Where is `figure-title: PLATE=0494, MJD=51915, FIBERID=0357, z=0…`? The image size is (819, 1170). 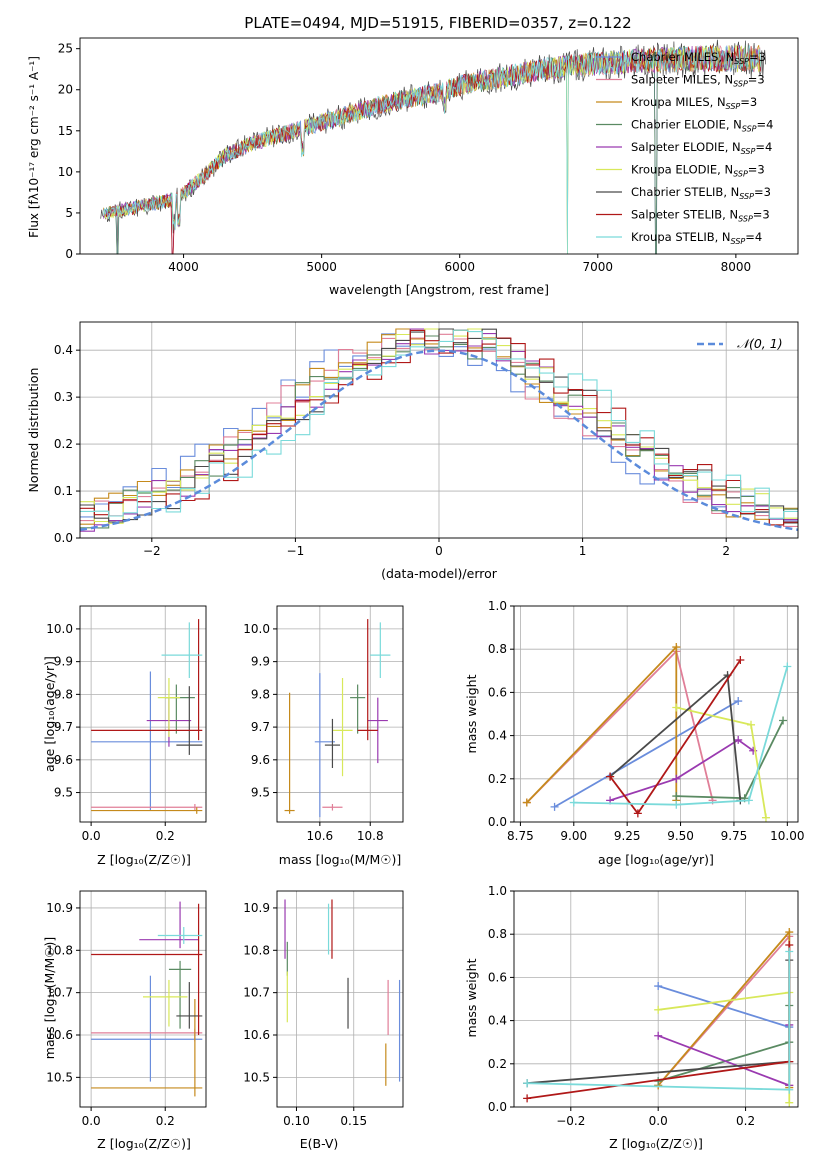 figure-title: PLATE=0494, MJD=51915, FIBERID=0357, z=0… is located at coordinates (437, 23).